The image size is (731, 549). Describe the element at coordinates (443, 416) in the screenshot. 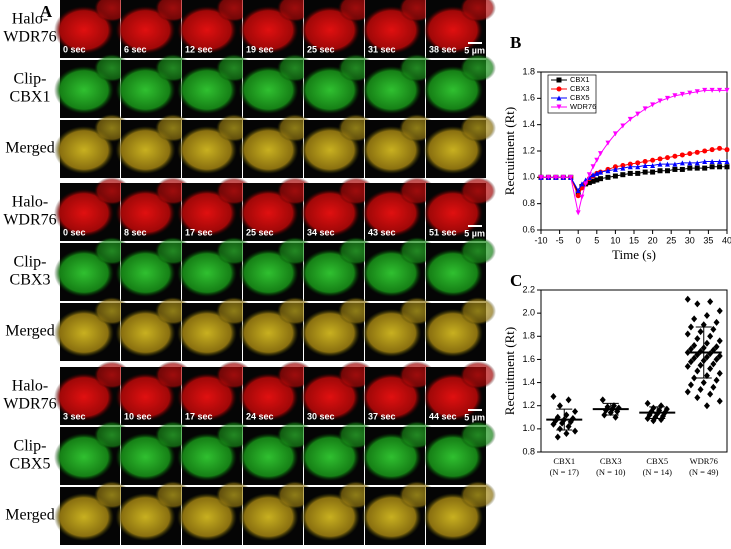

I see `time-label: 44 sec` at that location.